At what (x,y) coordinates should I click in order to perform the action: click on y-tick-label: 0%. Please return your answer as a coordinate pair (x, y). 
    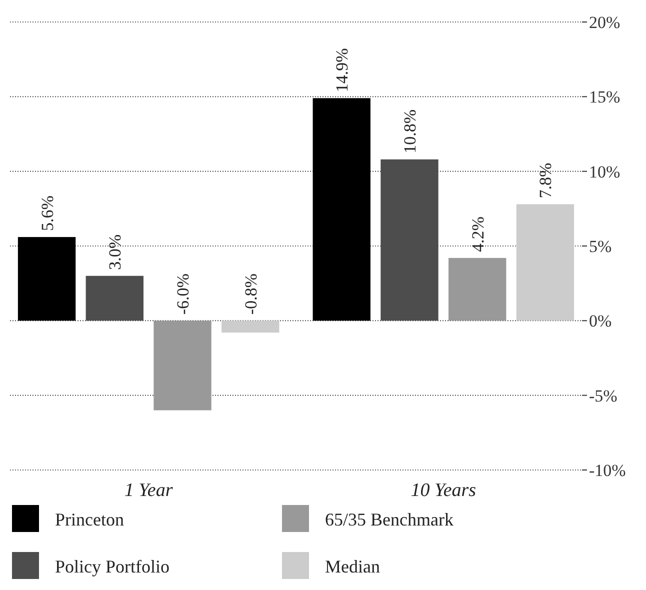
    Looking at the image, I should click on (600, 321).